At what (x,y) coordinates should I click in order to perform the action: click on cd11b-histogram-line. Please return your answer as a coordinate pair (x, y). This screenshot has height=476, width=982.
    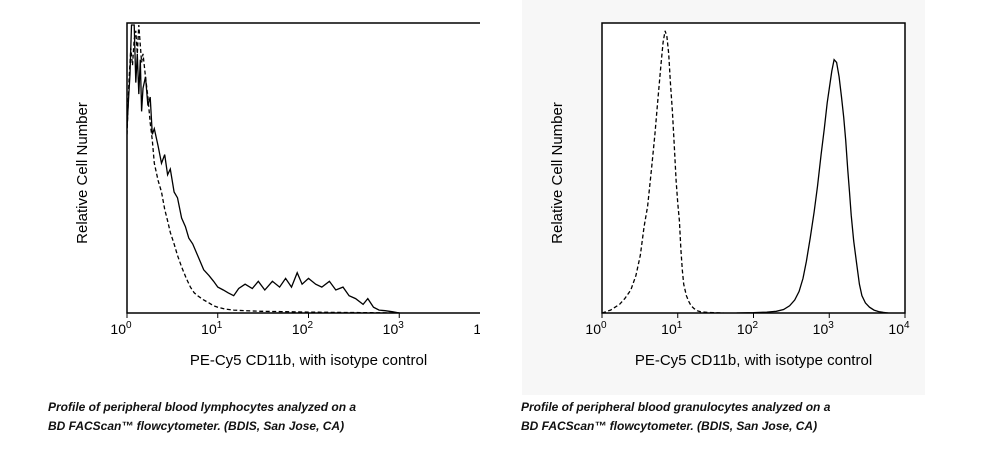
    Looking at the image, I should click on (812, 185).